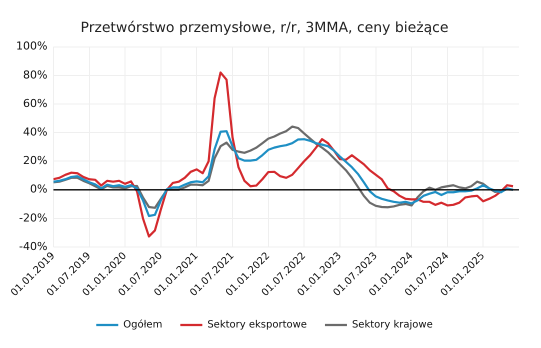 Image resolution: width=541 pixels, height=348 pixels. I want to click on y-tick-label: 0%, so click(39, 189).